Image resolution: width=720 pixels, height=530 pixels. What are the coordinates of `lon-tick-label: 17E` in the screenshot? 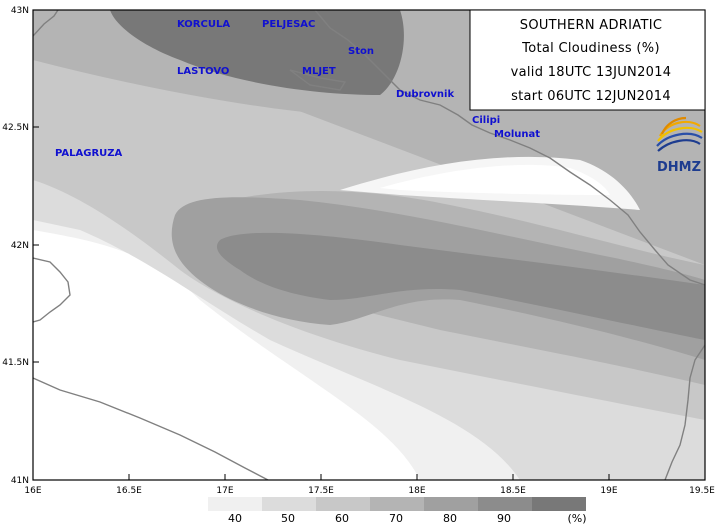 It's located at (224, 491).